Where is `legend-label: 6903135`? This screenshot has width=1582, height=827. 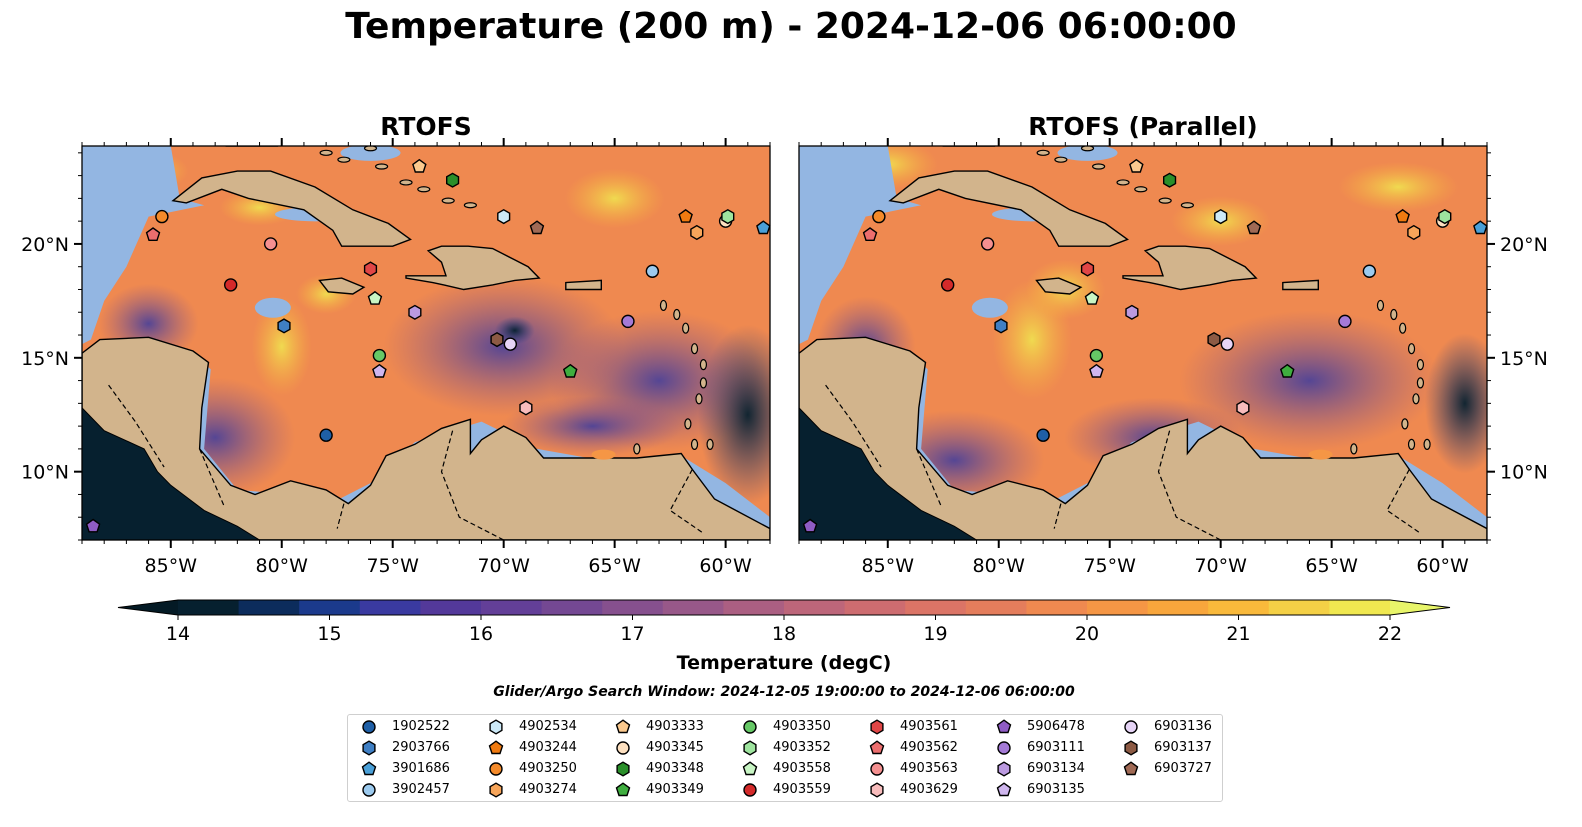 legend-label: 6903135 is located at coordinates (1056, 789).